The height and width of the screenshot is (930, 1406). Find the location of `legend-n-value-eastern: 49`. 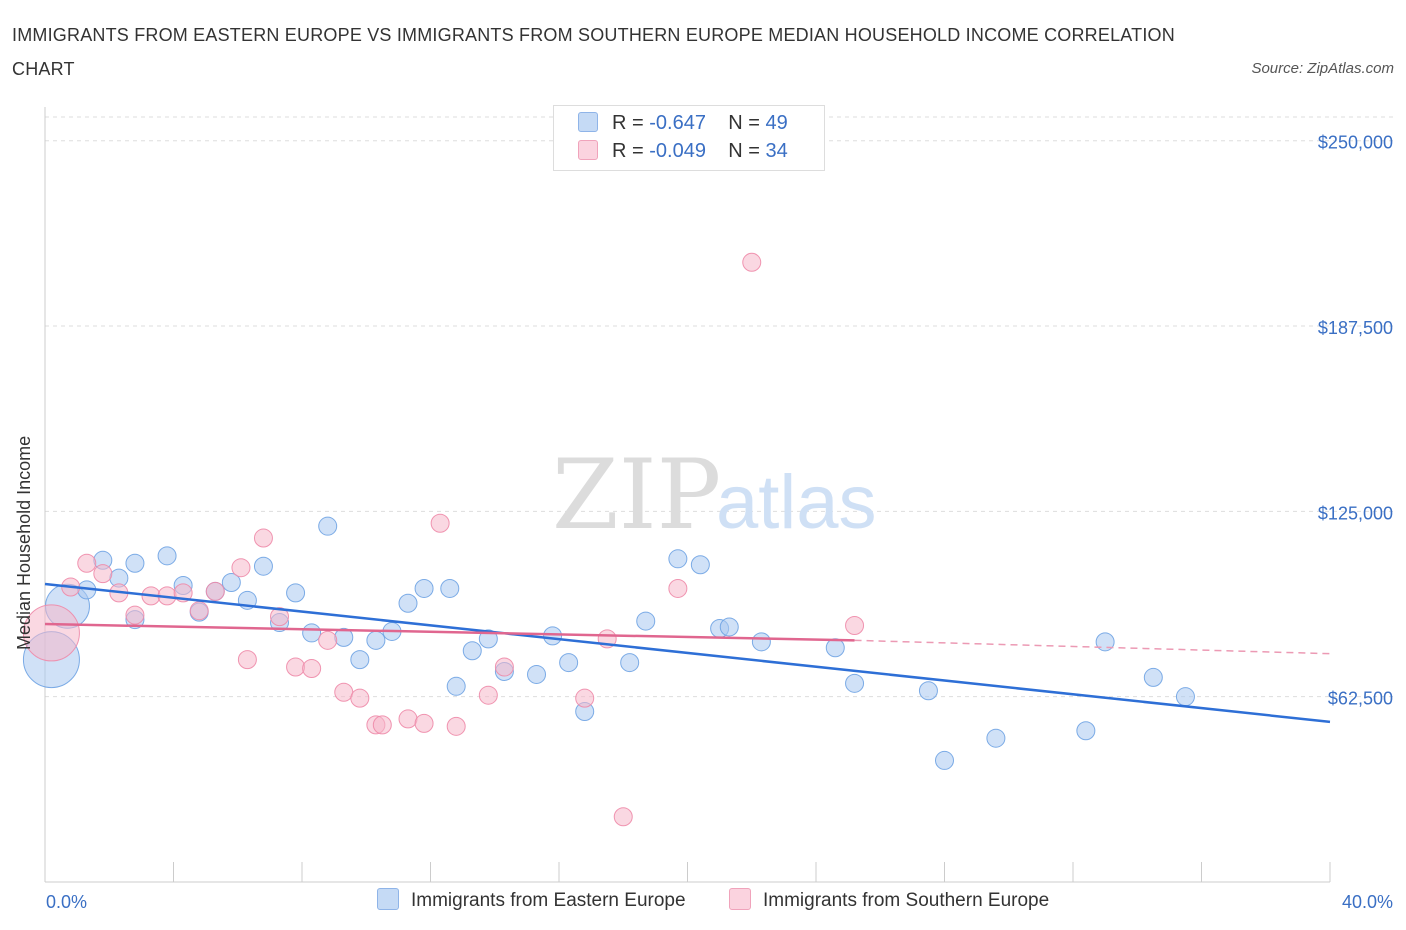

legend-n-value-eastern: 49 is located at coordinates (776, 123).